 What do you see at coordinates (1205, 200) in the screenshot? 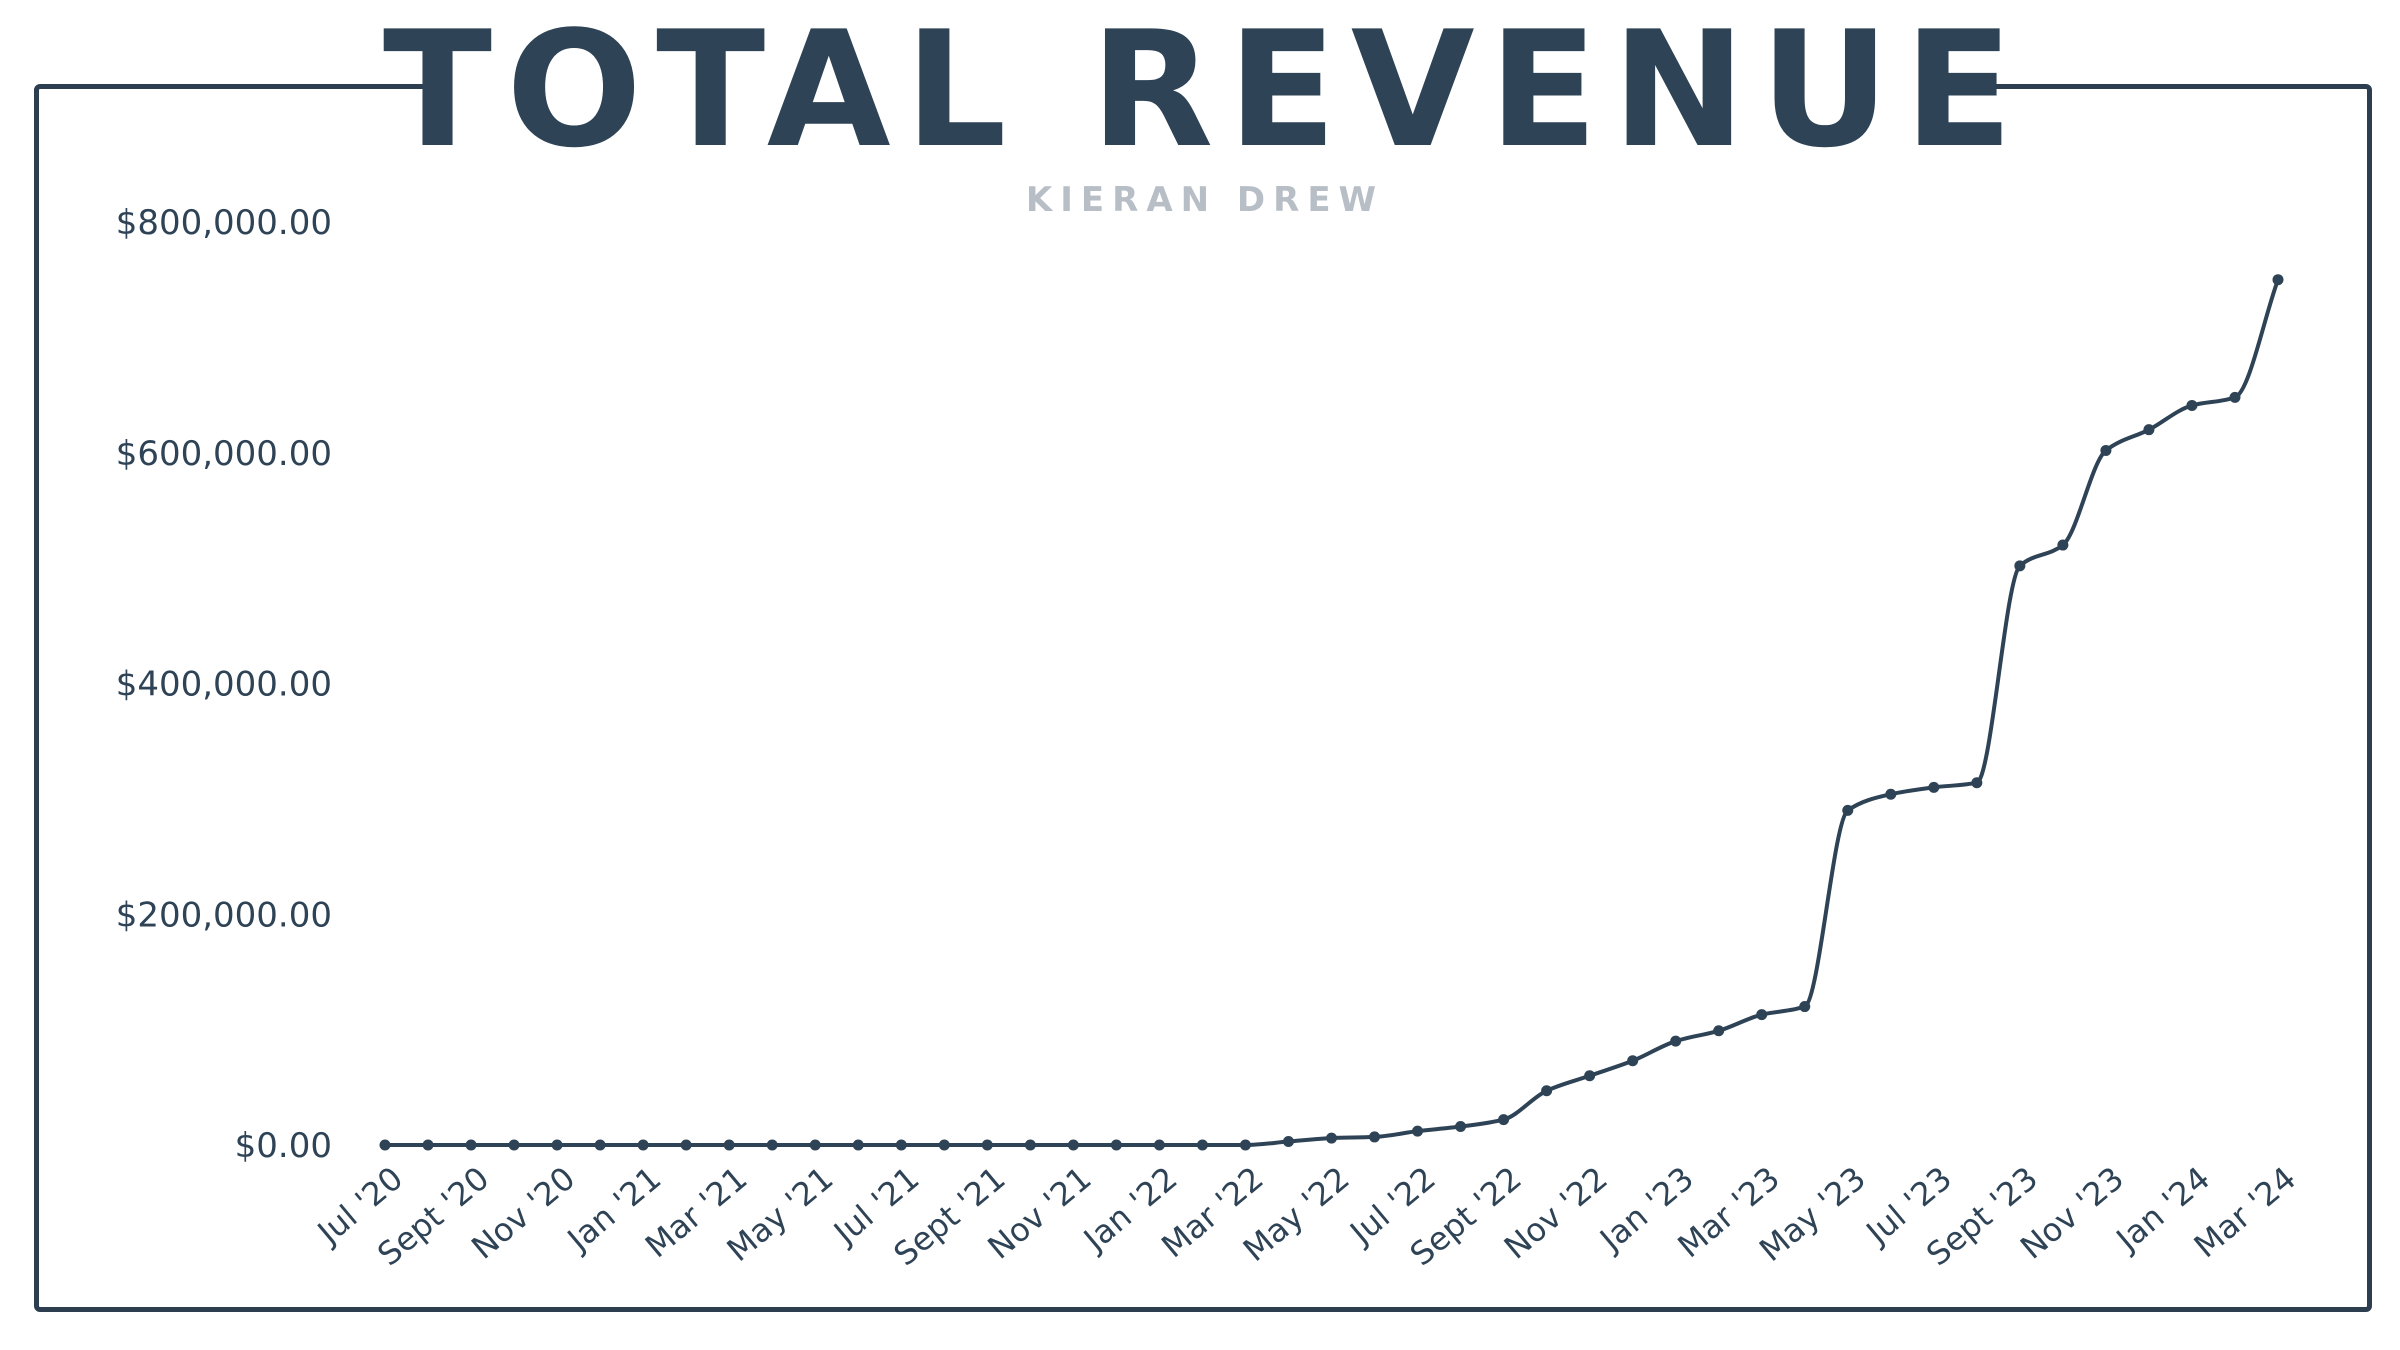
I see `chart-subtitle: KIERAN DREW` at bounding box center [1205, 200].